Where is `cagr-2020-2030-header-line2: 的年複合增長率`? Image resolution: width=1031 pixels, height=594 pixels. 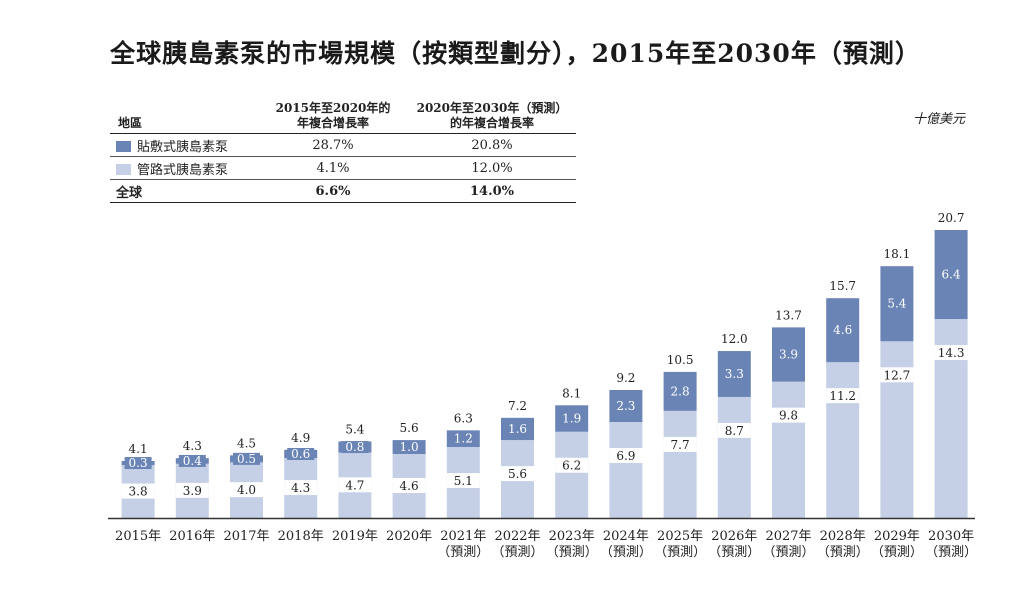 cagr-2020-2030-header-line2: 的年複合增長率 is located at coordinates (491, 123).